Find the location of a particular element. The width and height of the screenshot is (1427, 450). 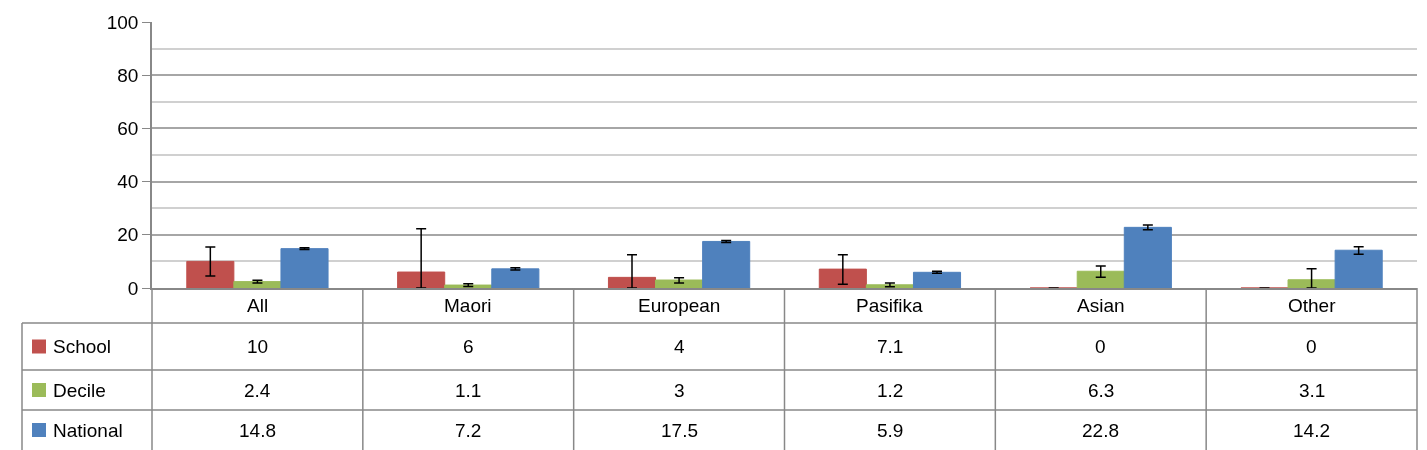

data-label: 4 is located at coordinates (679, 346).